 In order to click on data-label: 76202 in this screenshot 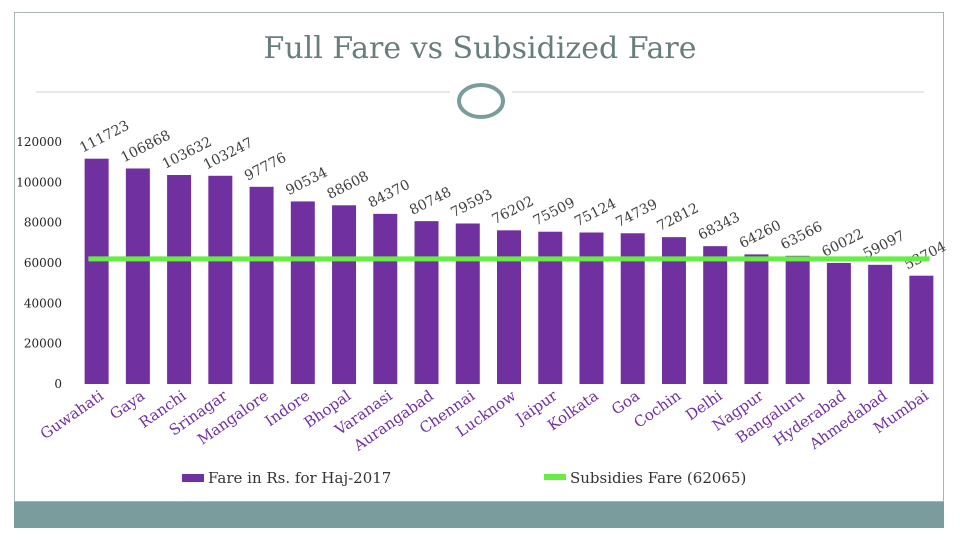, I will do `click(513, 210)`.